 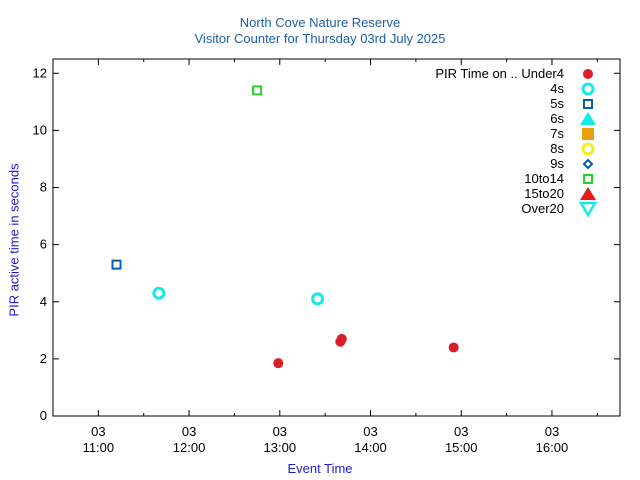 What do you see at coordinates (588, 179) in the screenshot?
I see `legend-marker-10to14` at bounding box center [588, 179].